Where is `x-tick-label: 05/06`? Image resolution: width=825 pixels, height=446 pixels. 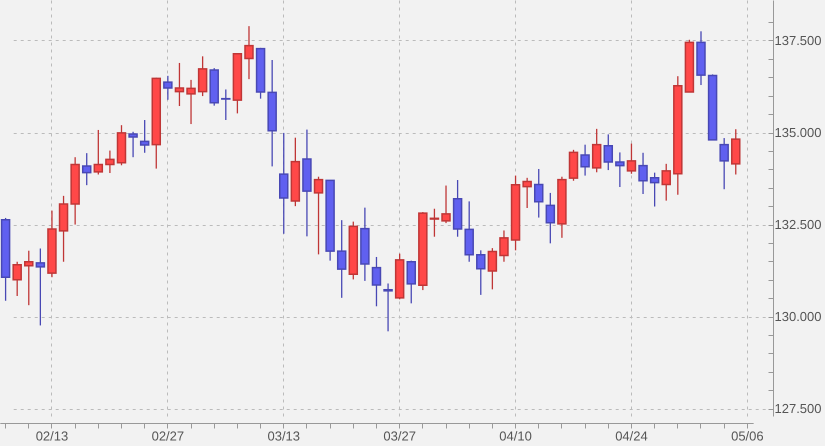
x-tick-label: 05/06 is located at coordinates (747, 436).